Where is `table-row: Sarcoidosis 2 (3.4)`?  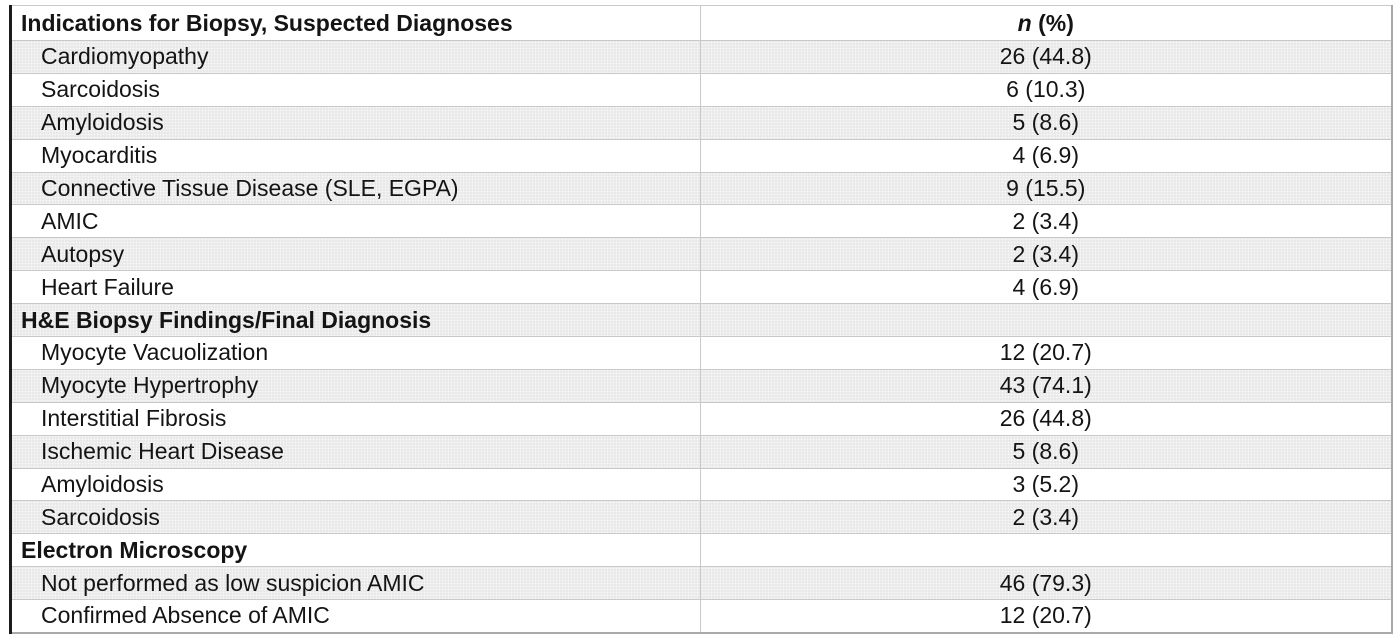 table-row: Sarcoidosis 2 (3.4) is located at coordinates (701, 517).